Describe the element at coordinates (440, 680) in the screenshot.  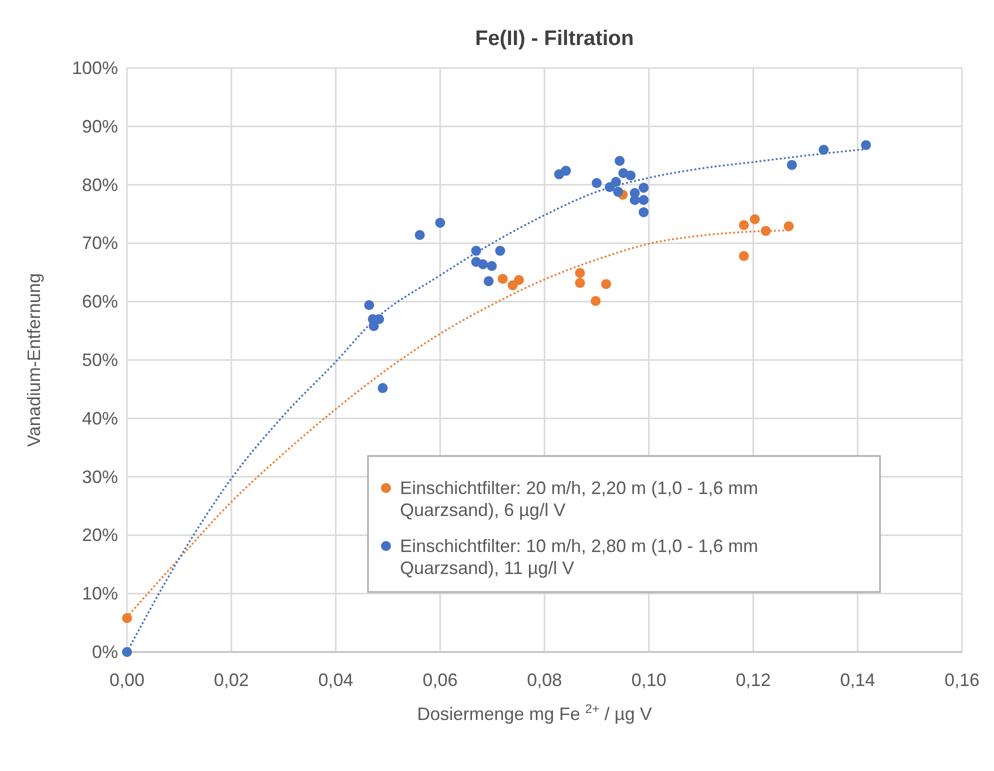
I see `x-tick-label: 0,06` at that location.